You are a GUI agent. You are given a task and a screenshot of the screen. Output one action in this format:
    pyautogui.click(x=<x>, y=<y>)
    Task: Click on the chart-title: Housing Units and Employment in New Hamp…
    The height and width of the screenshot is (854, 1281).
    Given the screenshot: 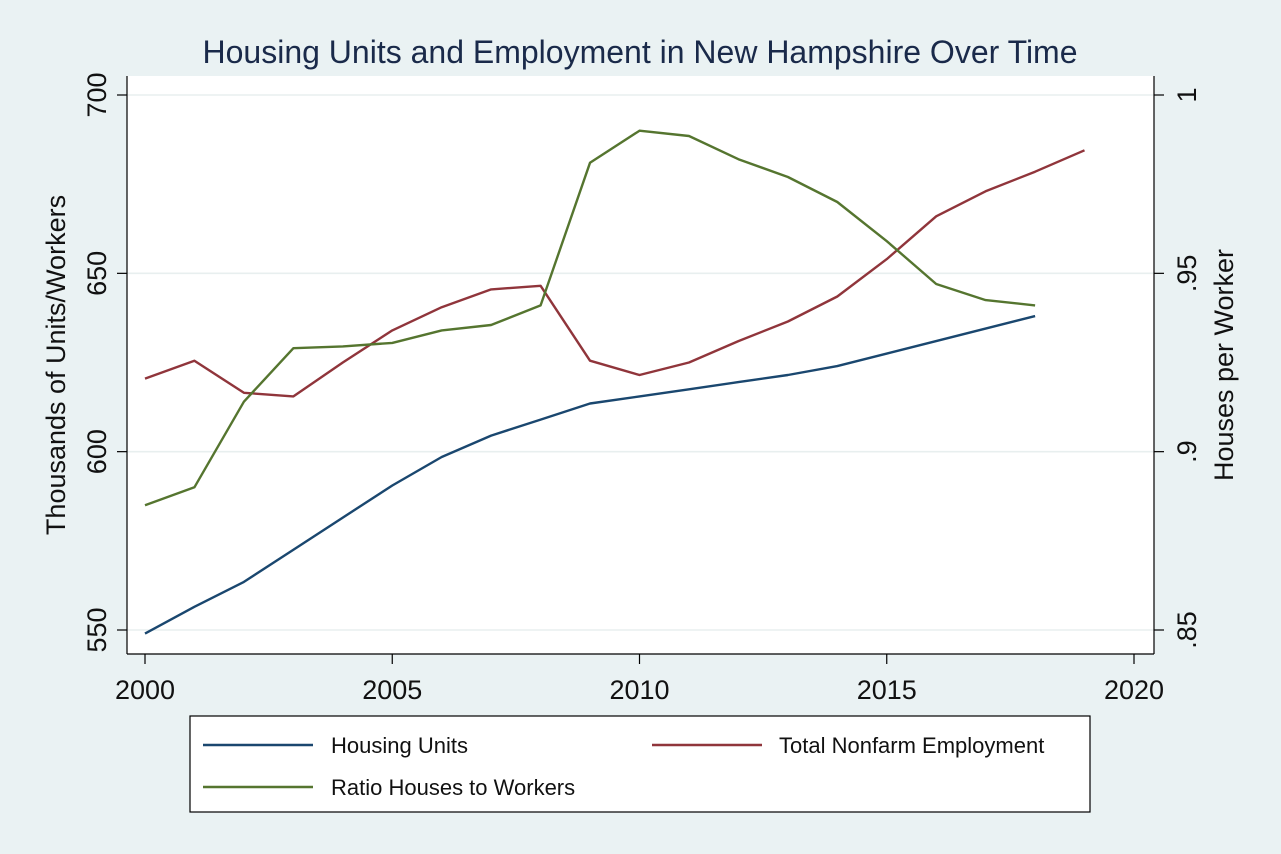 What is the action you would take?
    pyautogui.click(x=640, y=52)
    